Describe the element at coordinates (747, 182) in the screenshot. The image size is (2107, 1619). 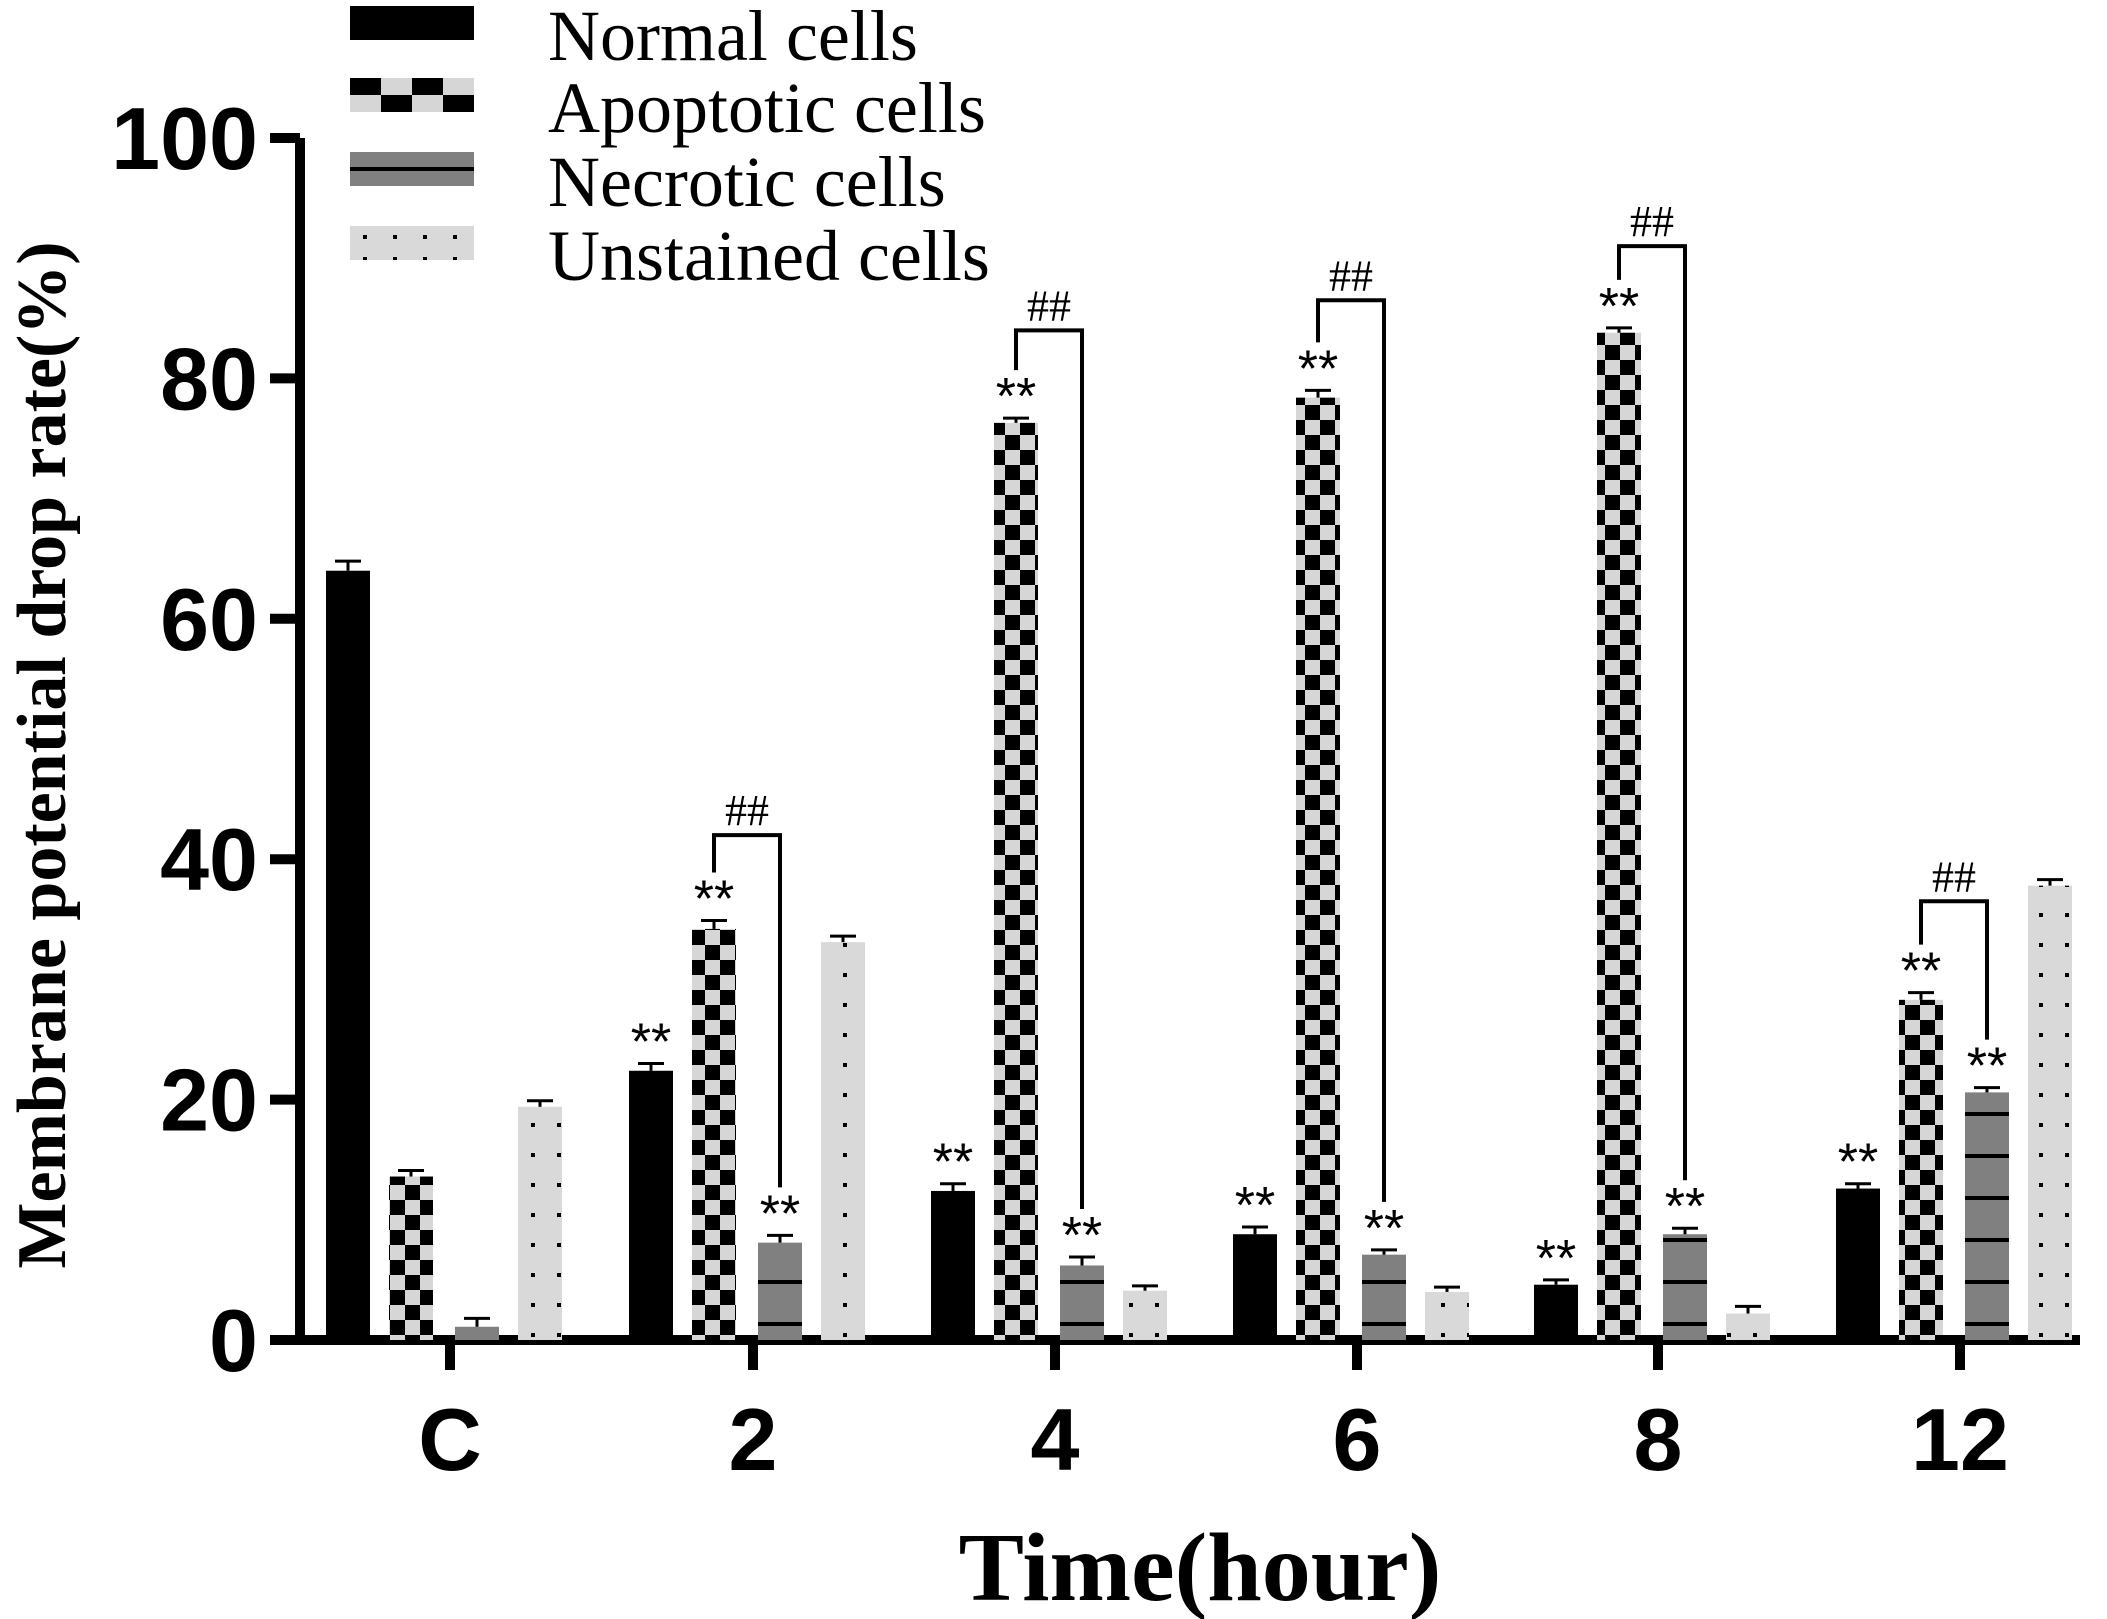
I see `legend-label: Necrotic cells` at that location.